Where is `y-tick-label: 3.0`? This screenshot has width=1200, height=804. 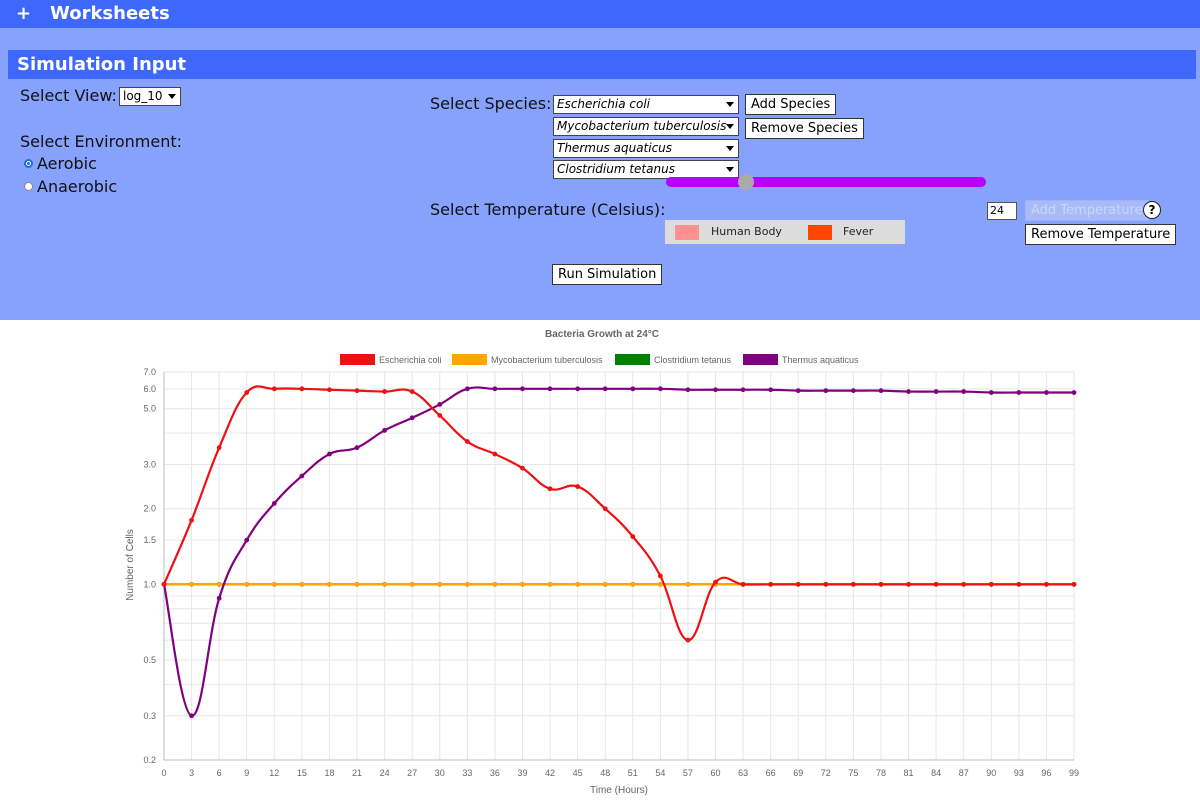 y-tick-label: 3.0 is located at coordinates (149, 464).